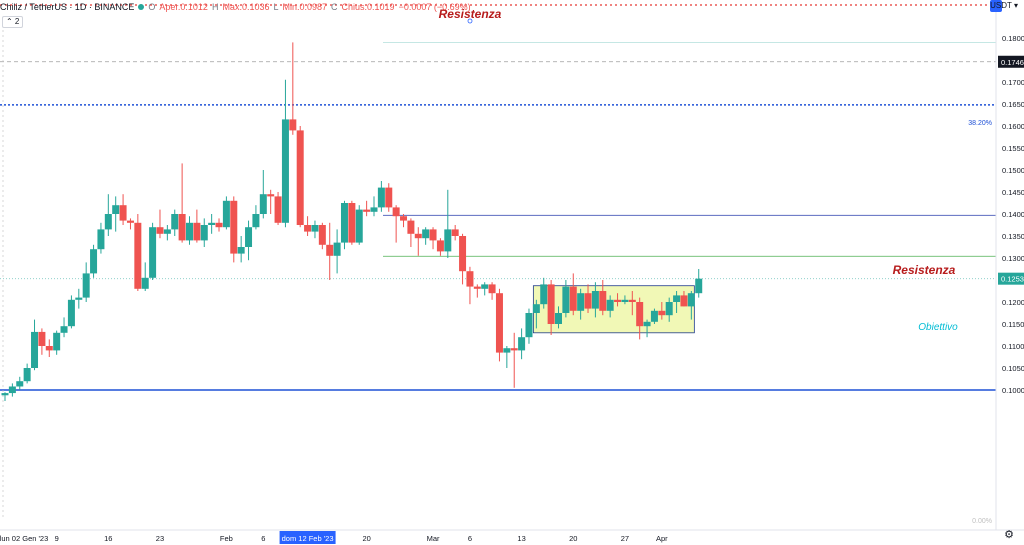 This screenshot has width=1024, height=545. What do you see at coordinates (625, 538) in the screenshot?
I see `time-tick-label: 27` at bounding box center [625, 538].